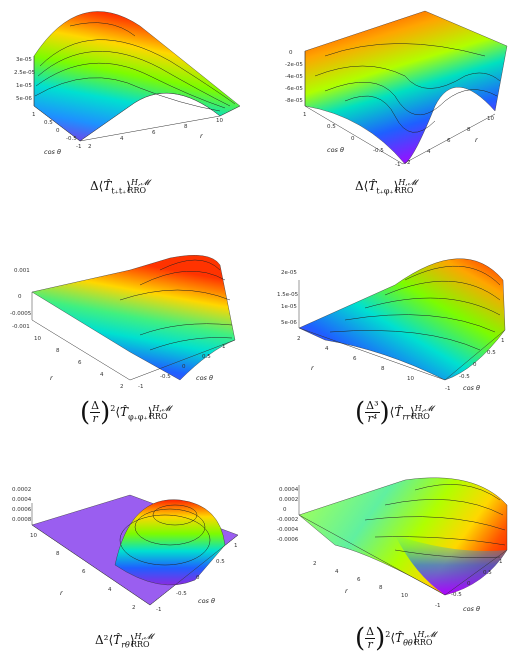 Image resolution: width=525 pixels, height=661 pixels. What do you see at coordinates (21, 490) in the screenshot?
I see `tick-v: 0.0002` at bounding box center [21, 490].